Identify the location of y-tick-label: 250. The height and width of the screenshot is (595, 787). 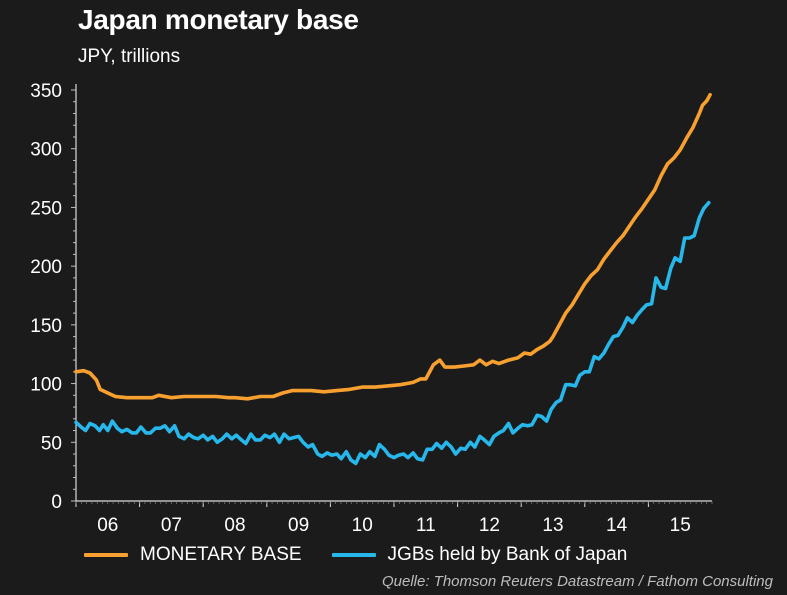
(46, 208).